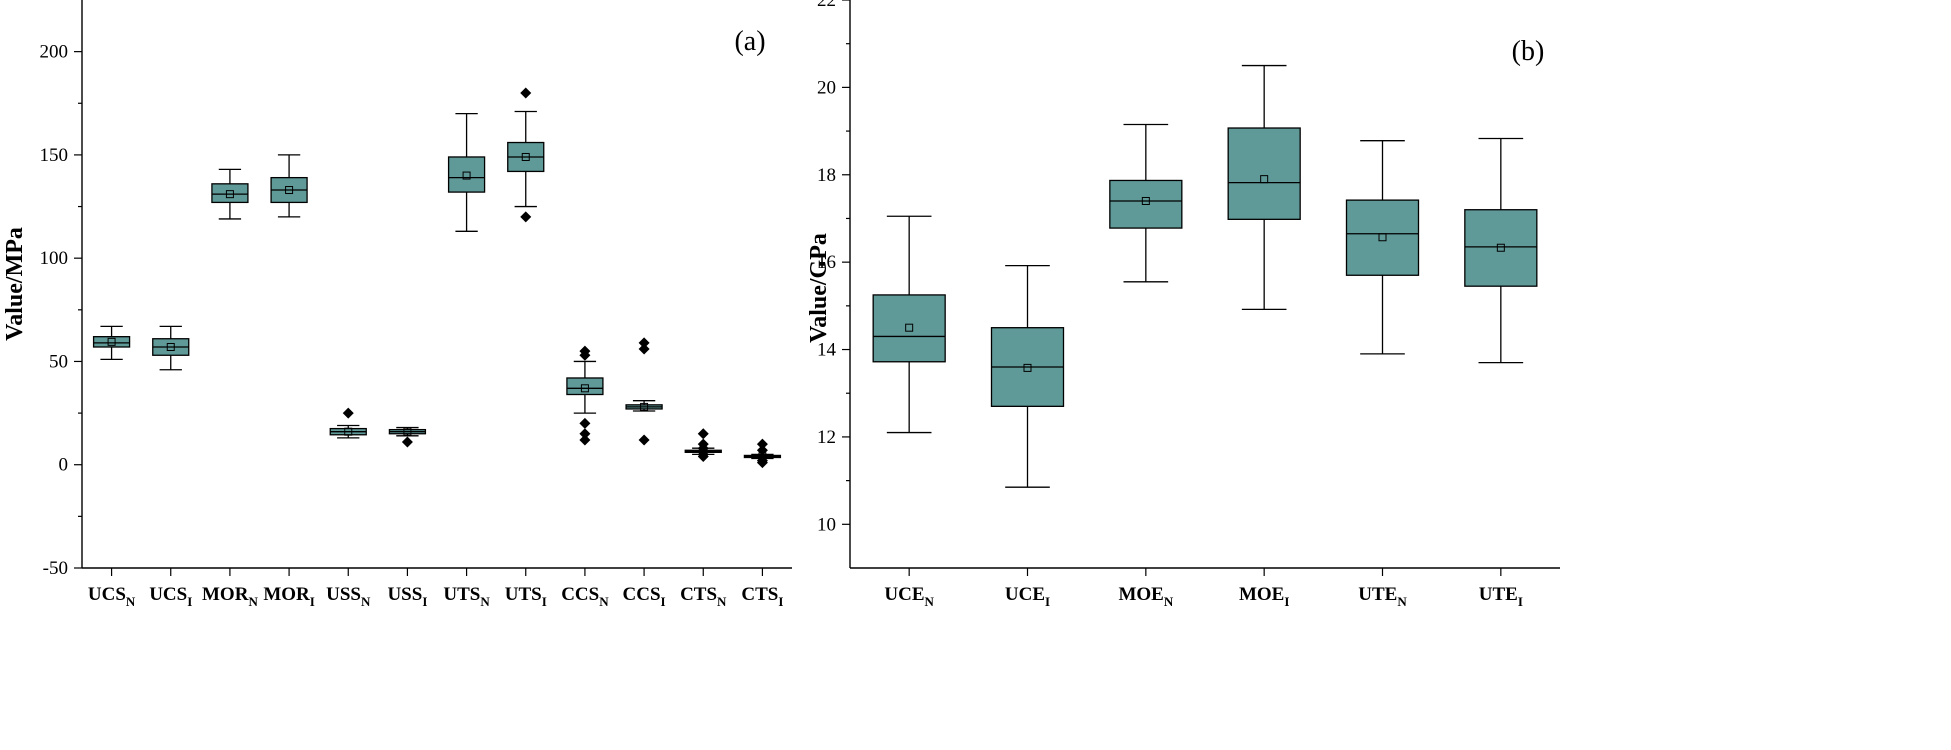  Describe the element at coordinates (1528, 51) in the screenshot. I see `panel-label: (b)` at that location.